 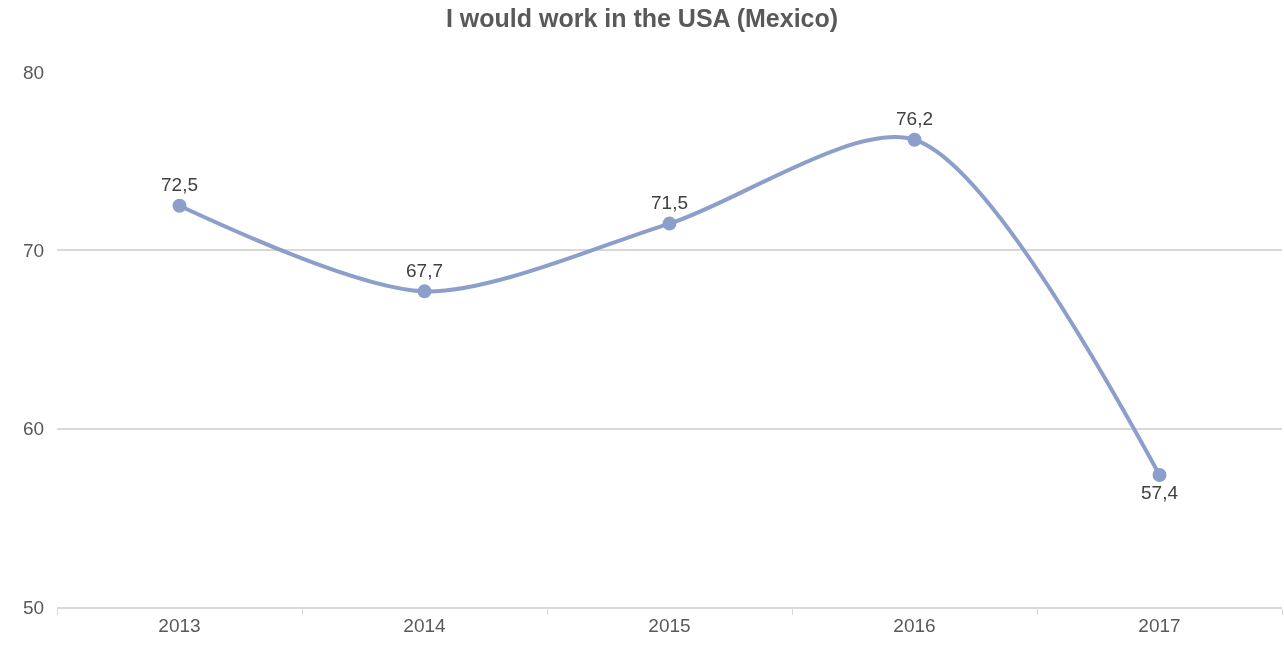 What do you see at coordinates (914, 625) in the screenshot?
I see `x-tick-label: 2016` at bounding box center [914, 625].